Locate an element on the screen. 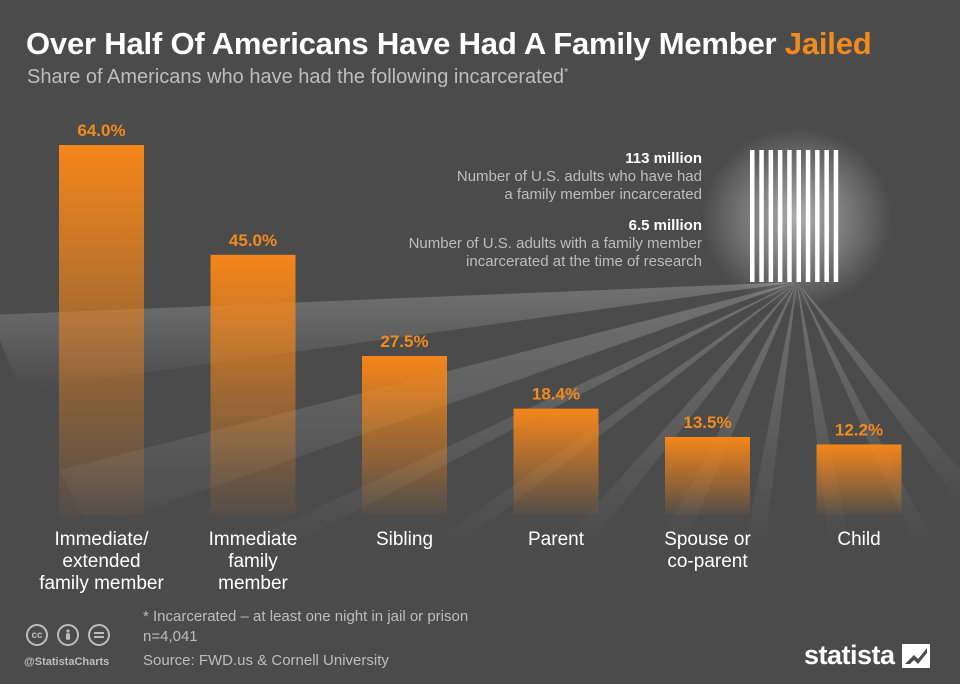 The height and width of the screenshot is (684, 960). value-label: 45.0% is located at coordinates (253, 240).